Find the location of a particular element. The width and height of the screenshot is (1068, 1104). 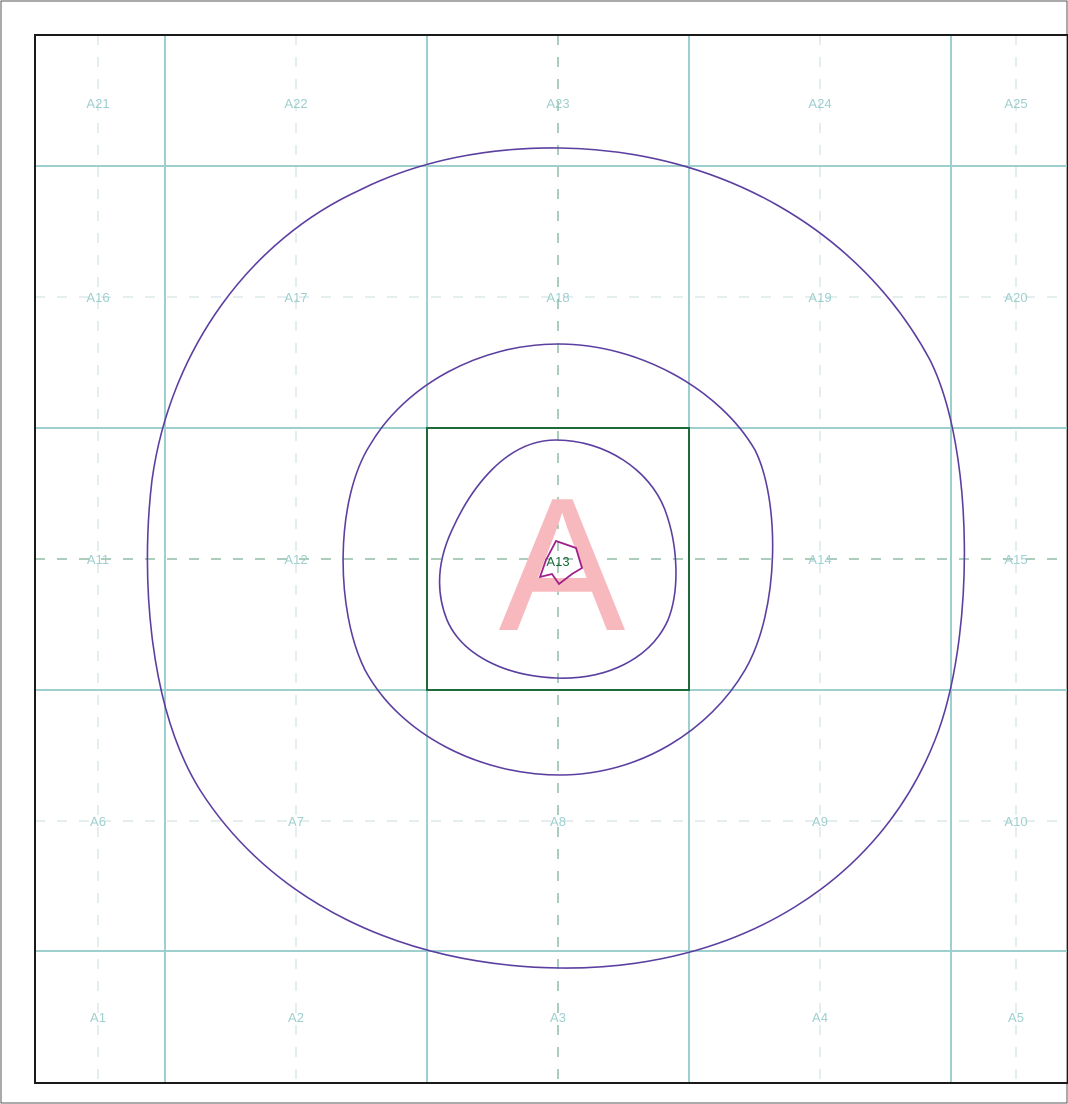

cell-label: A18 is located at coordinates (557, 297).